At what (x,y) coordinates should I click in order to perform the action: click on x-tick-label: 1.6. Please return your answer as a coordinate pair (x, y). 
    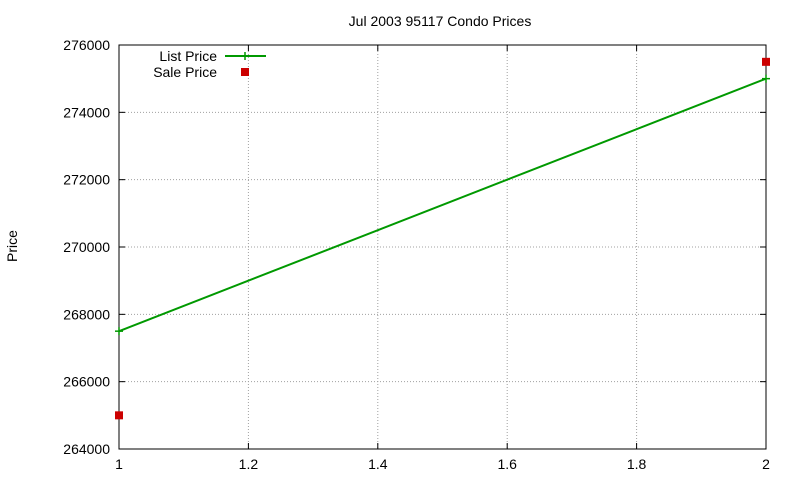
    Looking at the image, I should click on (507, 464).